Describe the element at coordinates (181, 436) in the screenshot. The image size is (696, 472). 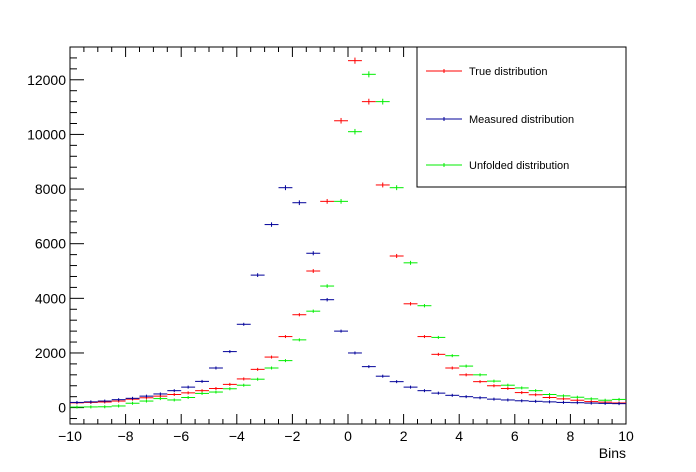
I see `x-tick-label: −6` at that location.